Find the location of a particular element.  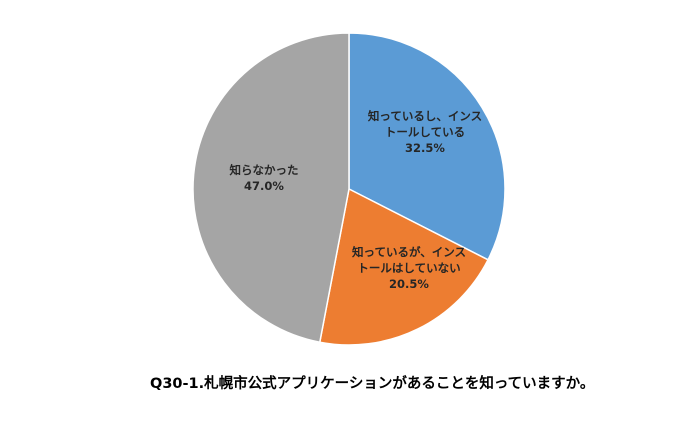

label-unaware: 知らなかった 47.0% is located at coordinates (264, 178).